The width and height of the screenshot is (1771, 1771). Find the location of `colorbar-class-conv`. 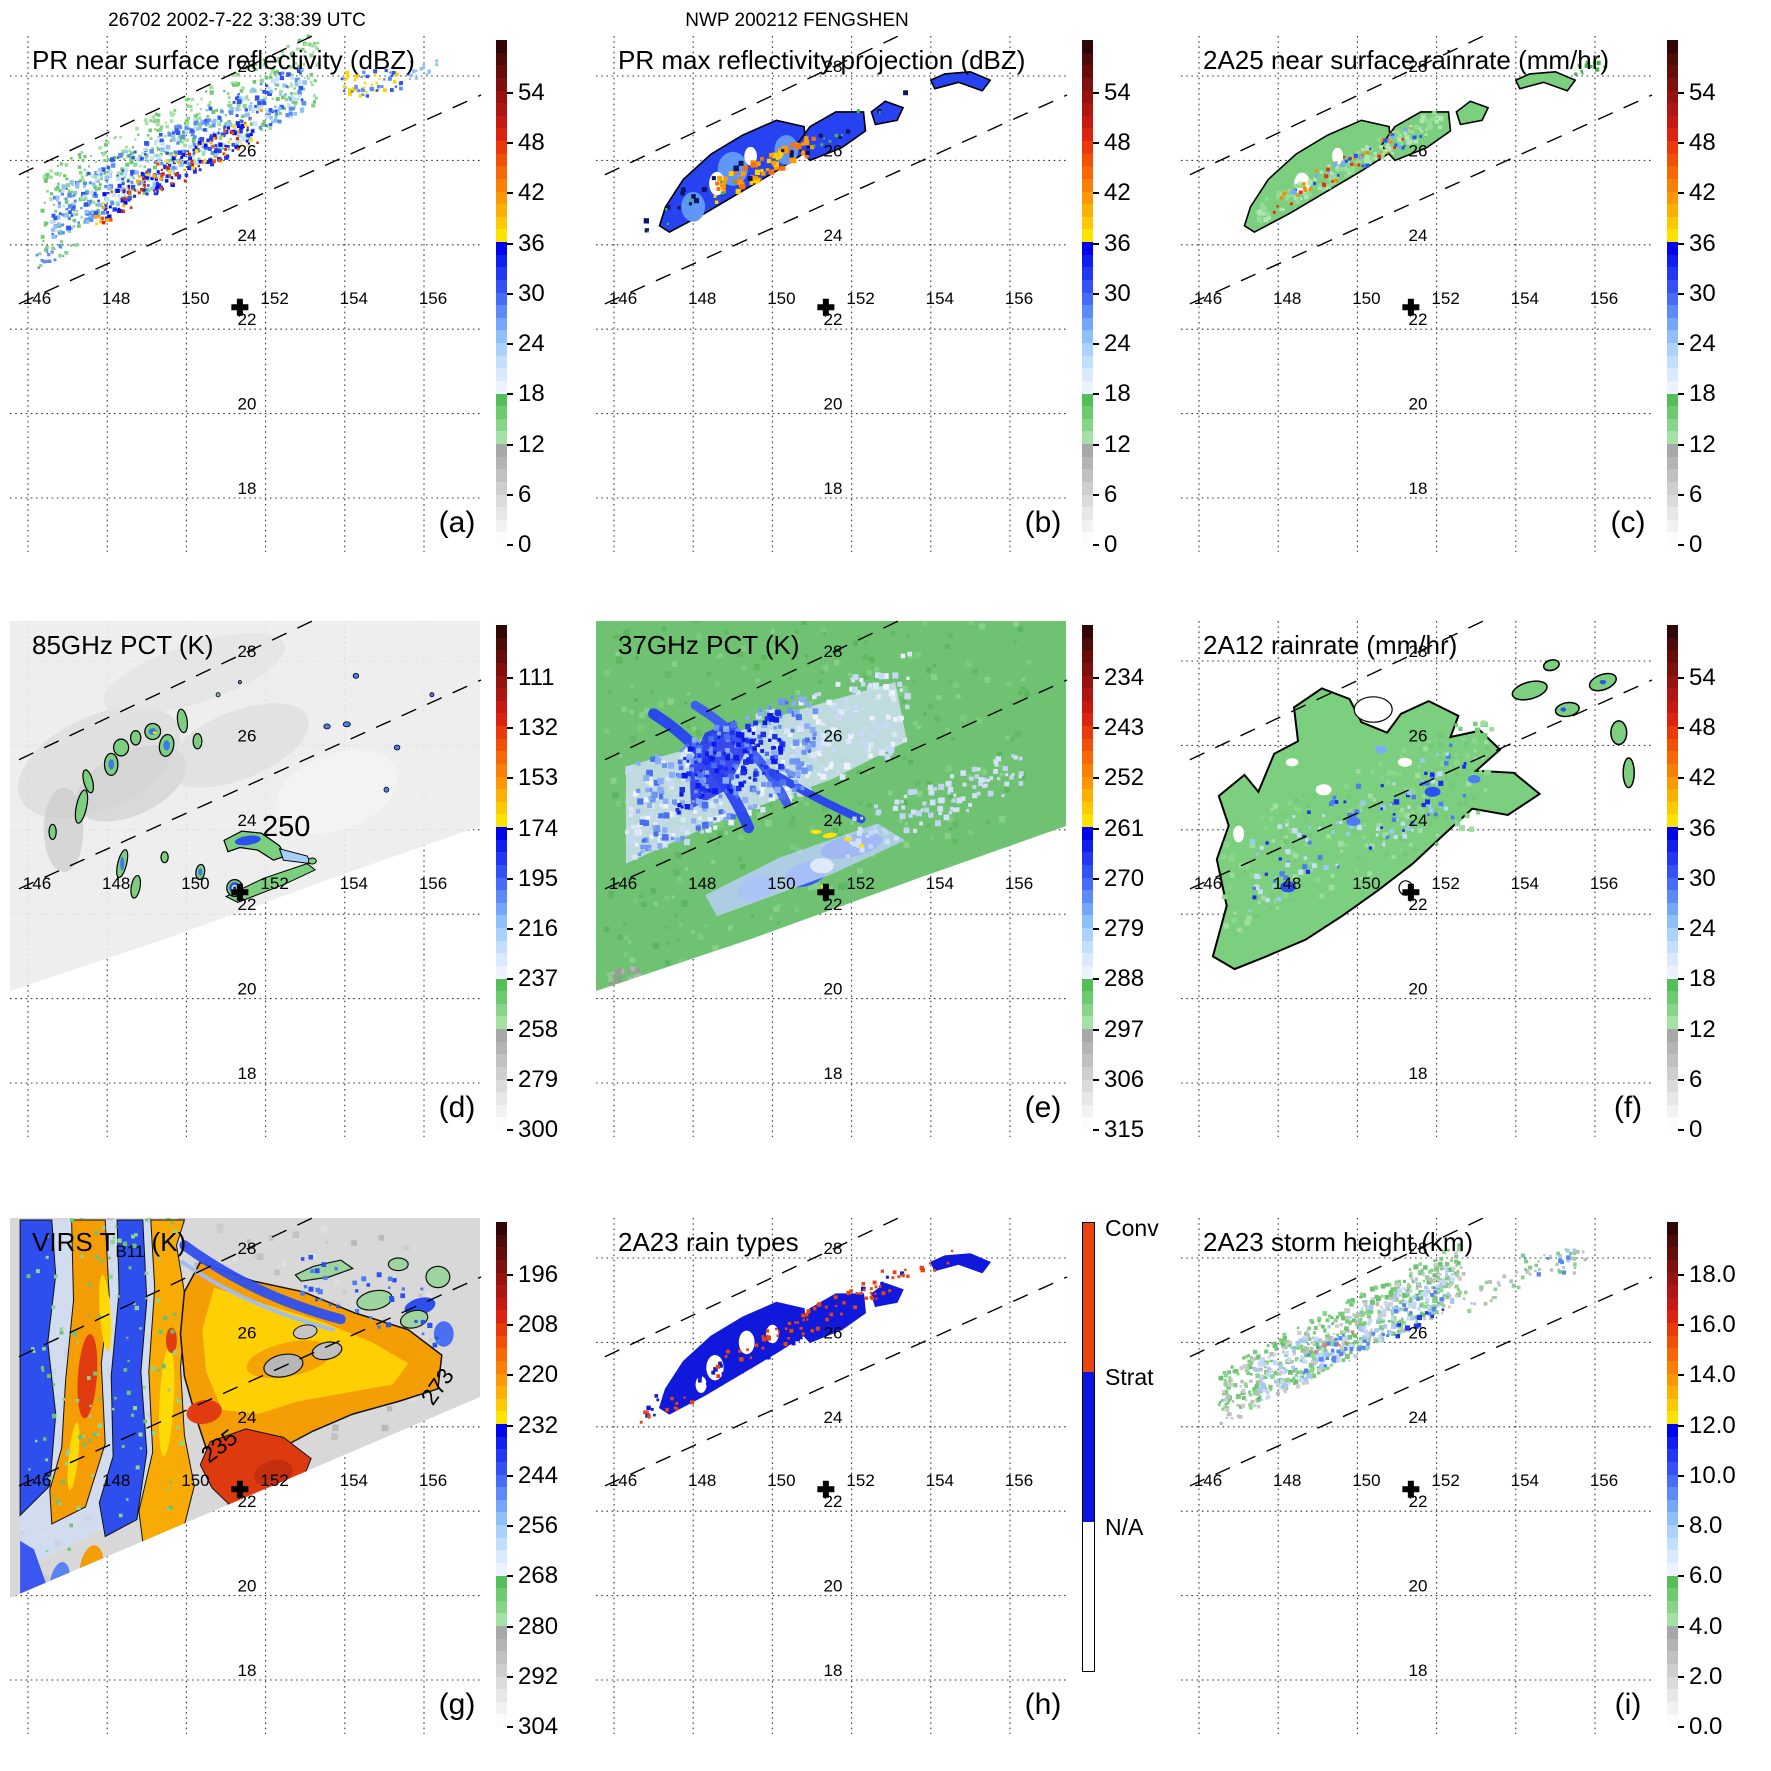

colorbar-class-conv is located at coordinates (1088, 1298).